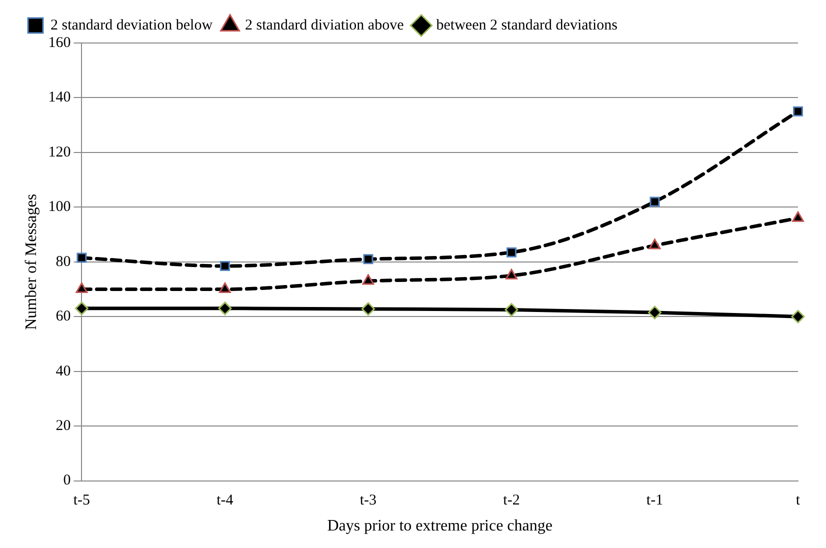 This screenshot has width=826, height=548. What do you see at coordinates (67, 480) in the screenshot?
I see `y-tick-label: 0` at bounding box center [67, 480].